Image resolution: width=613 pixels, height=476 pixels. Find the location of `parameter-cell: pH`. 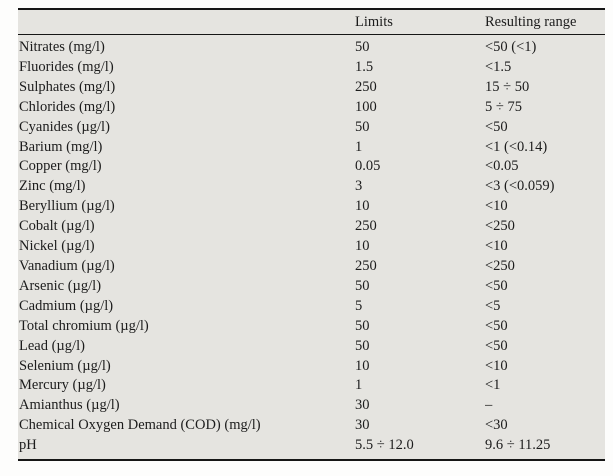

parameter-cell: pH is located at coordinates (28, 445).